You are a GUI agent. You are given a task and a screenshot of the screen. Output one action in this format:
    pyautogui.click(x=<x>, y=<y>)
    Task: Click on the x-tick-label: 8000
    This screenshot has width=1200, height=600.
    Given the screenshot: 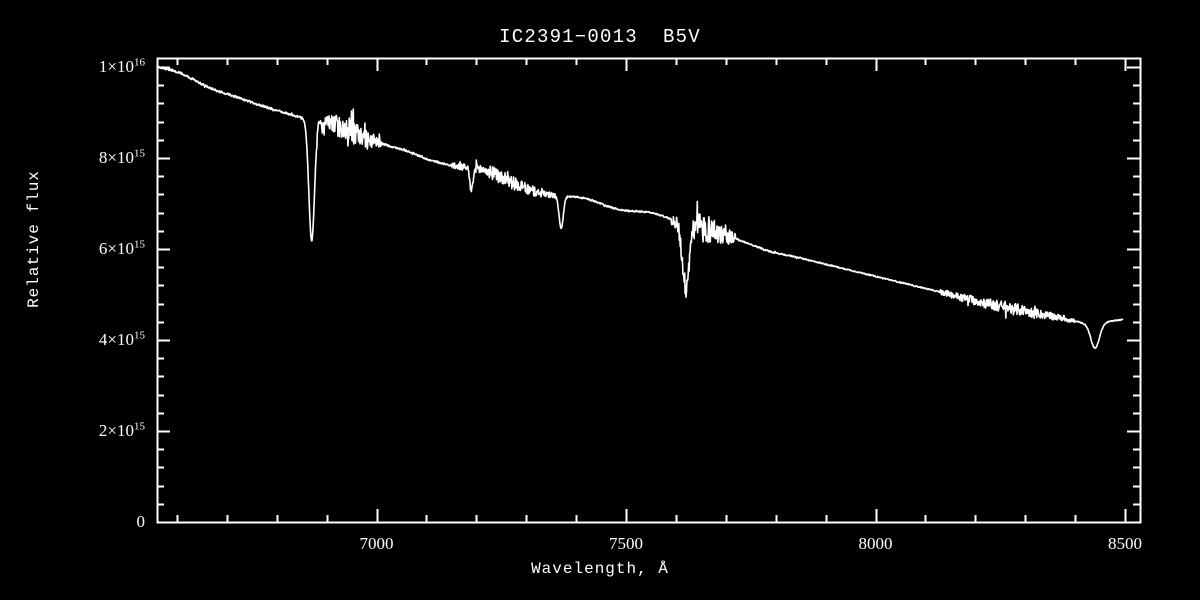 What is the action you would take?
    pyautogui.click(x=875, y=543)
    